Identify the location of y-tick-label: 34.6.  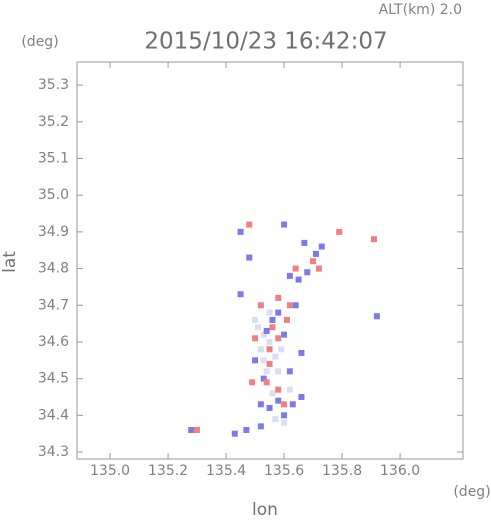
(53, 342).